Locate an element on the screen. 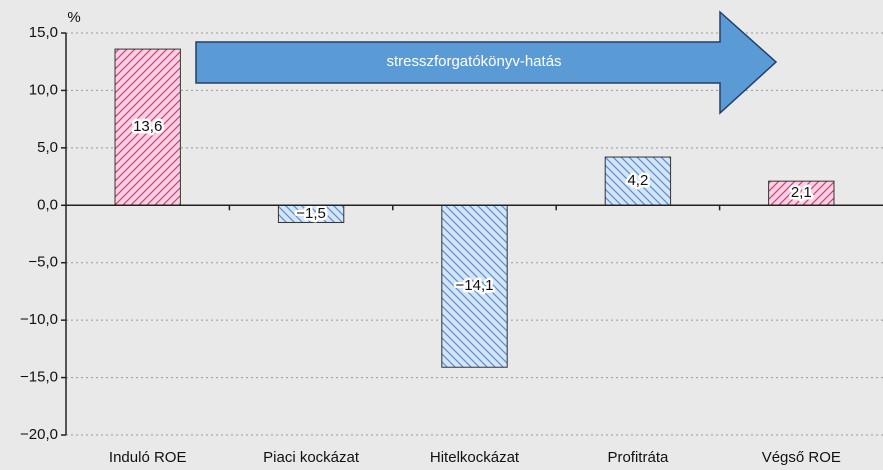 The image size is (883, 470). y-tick-label: −5,0 is located at coordinates (43, 262).